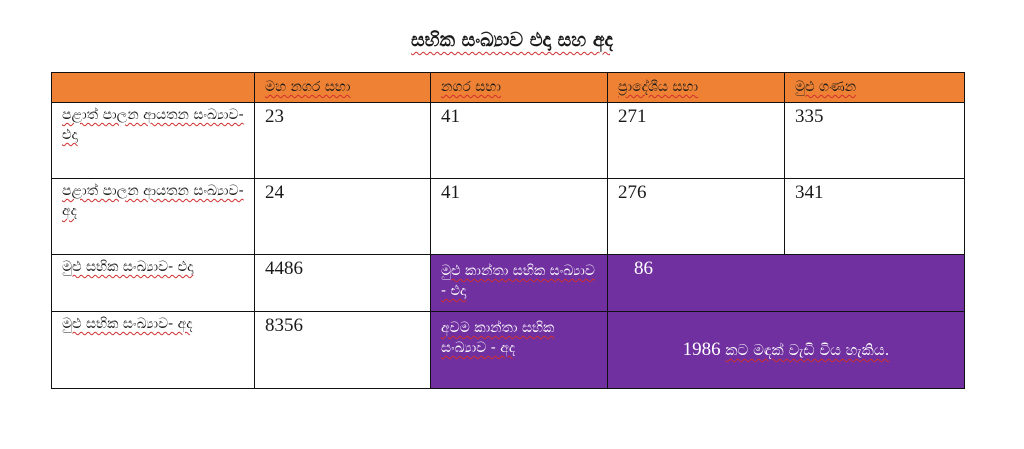  I want to click on header-cell-empty, so click(153, 87).